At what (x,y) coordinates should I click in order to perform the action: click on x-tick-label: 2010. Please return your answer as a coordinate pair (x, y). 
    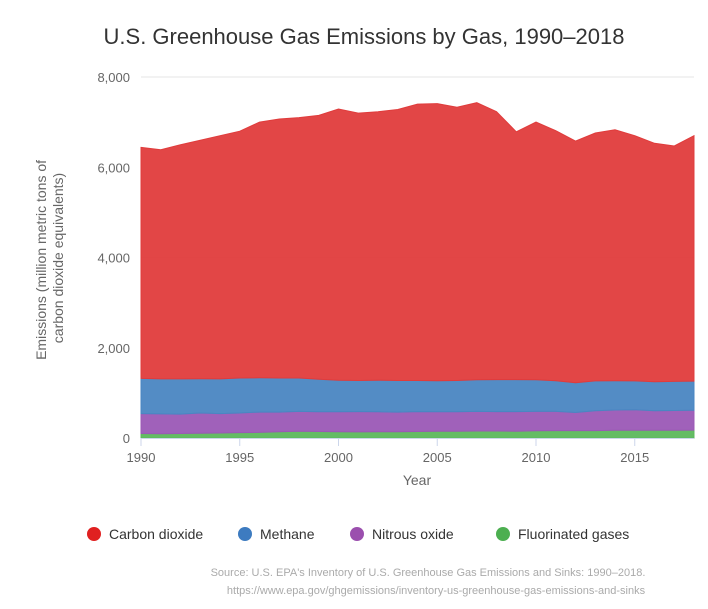
    Looking at the image, I should click on (536, 457).